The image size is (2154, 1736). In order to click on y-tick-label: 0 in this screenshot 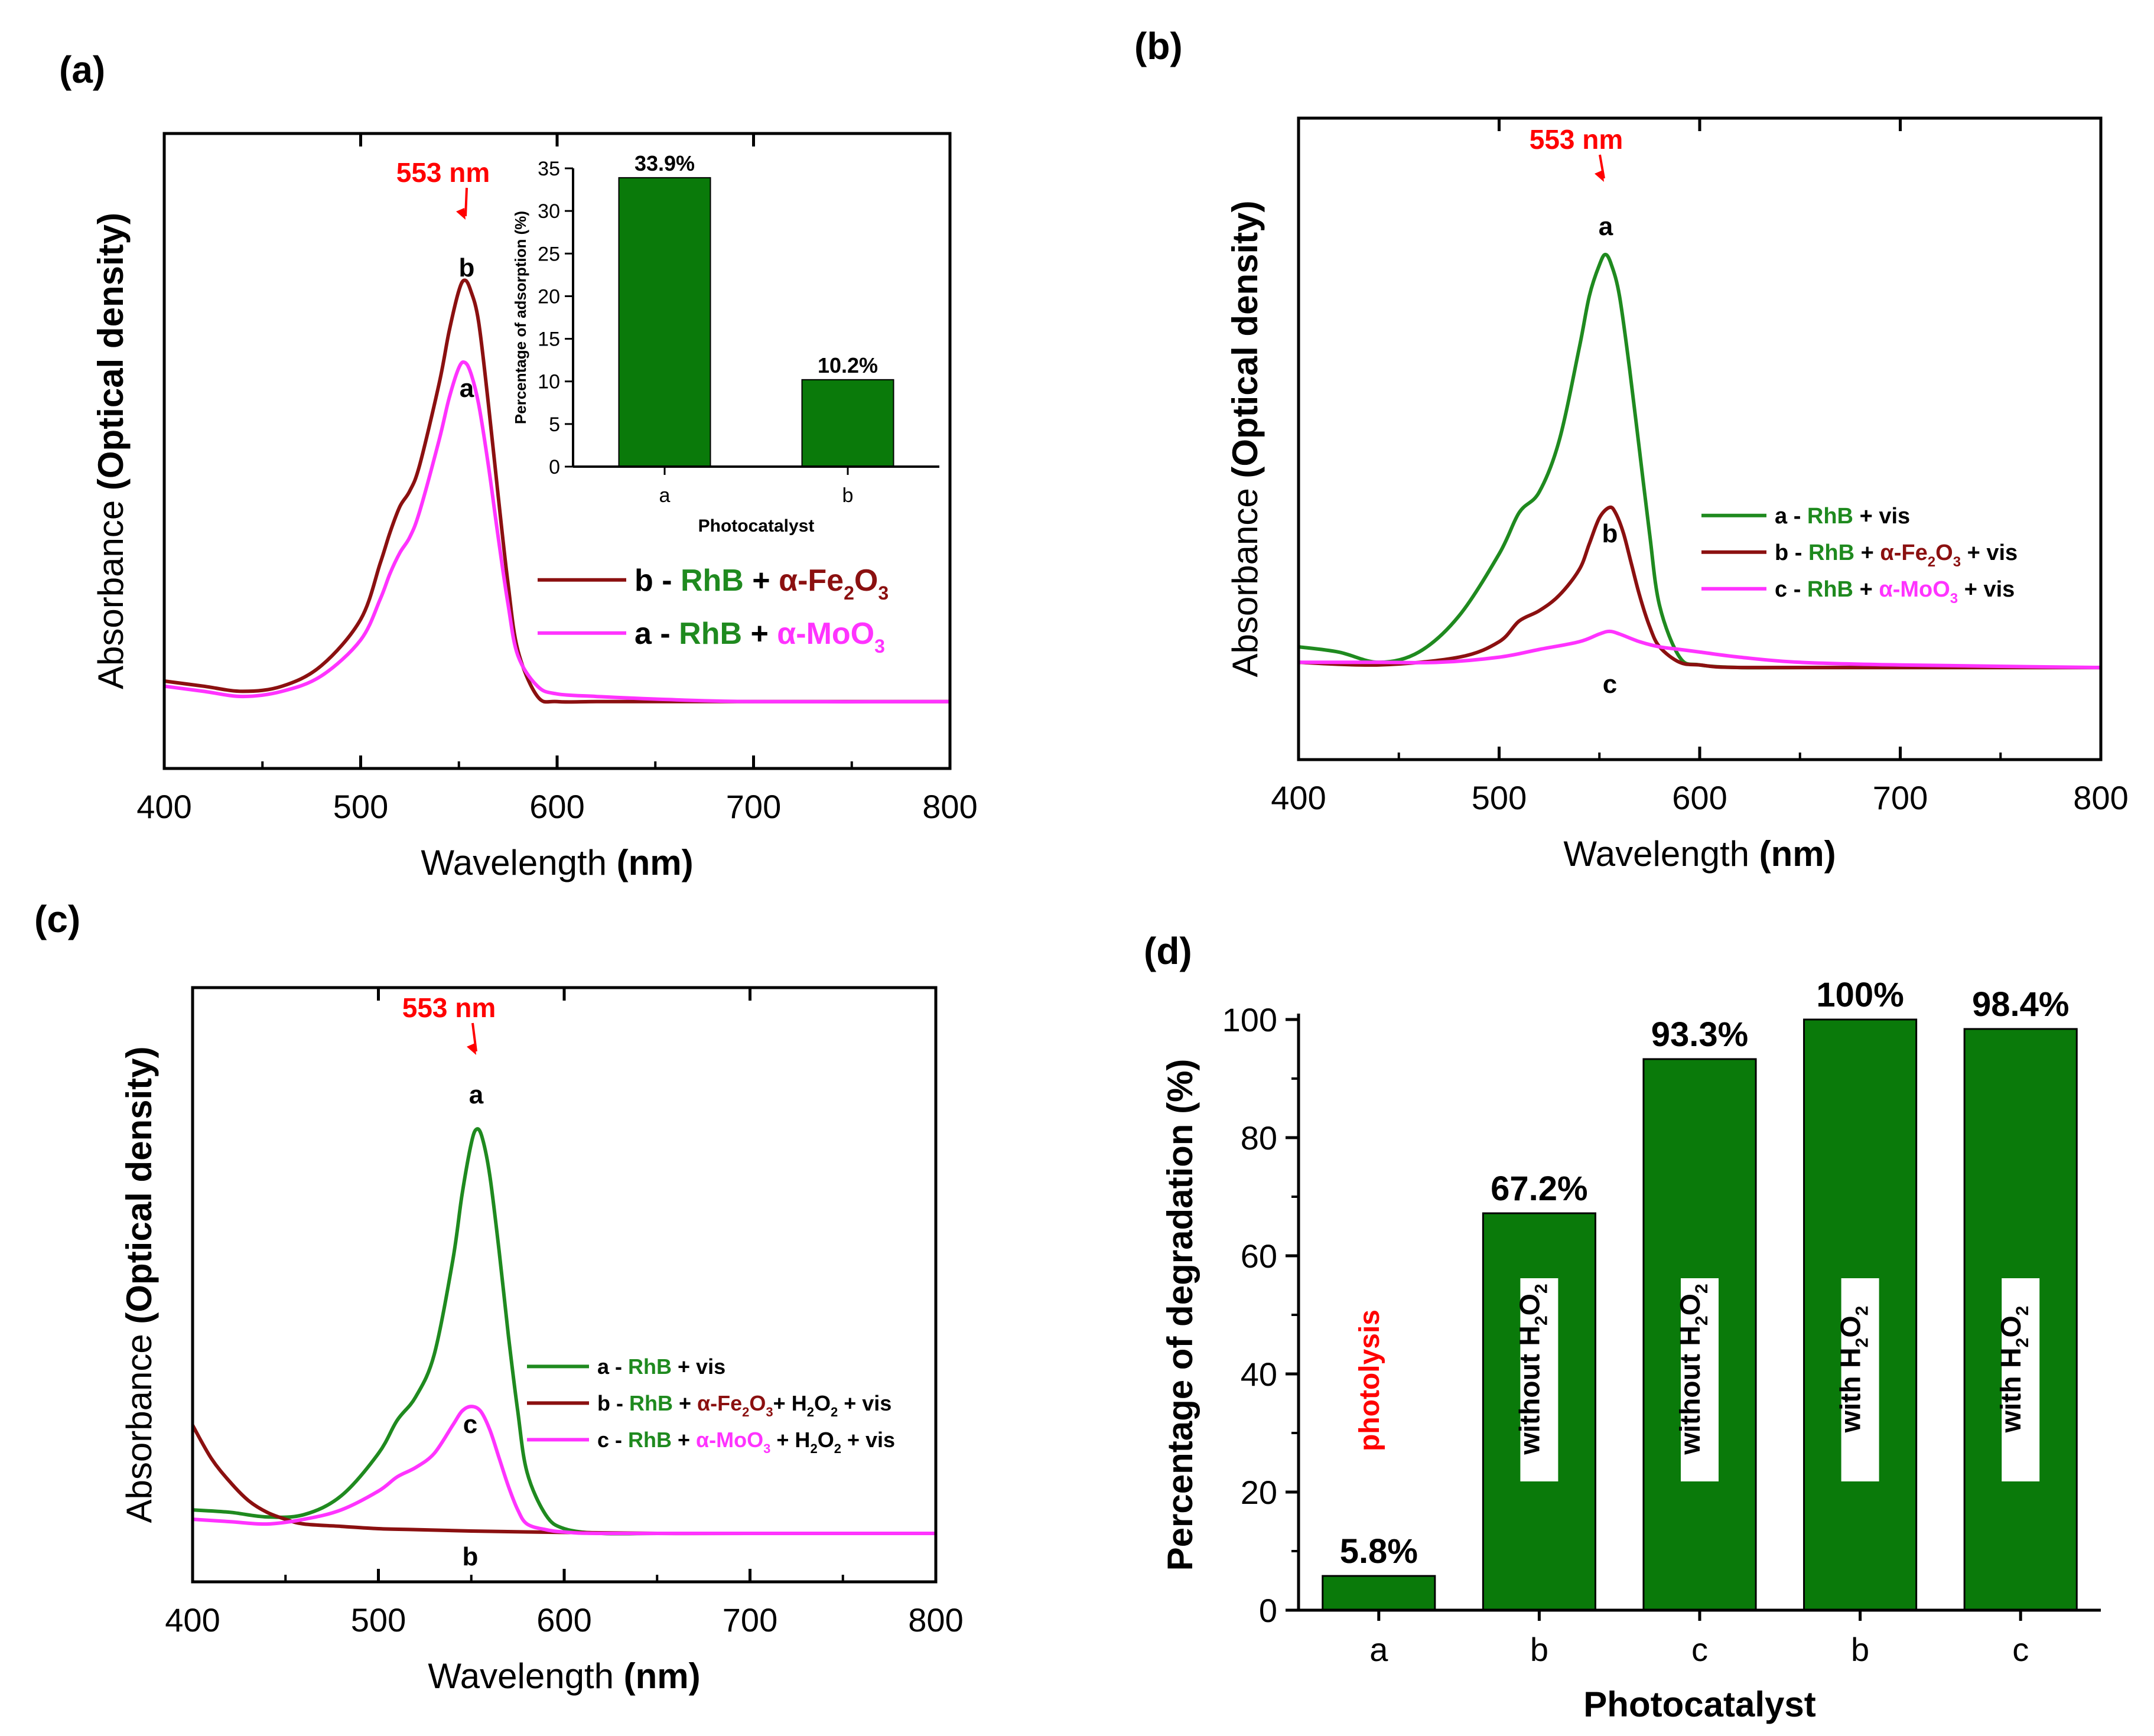, I will do `click(1268, 1611)`.